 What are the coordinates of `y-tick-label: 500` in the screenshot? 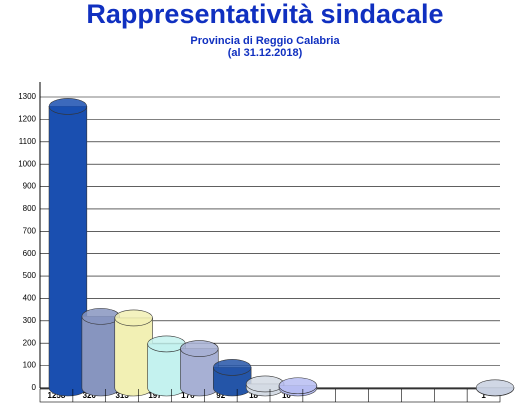 It's located at (30, 275).